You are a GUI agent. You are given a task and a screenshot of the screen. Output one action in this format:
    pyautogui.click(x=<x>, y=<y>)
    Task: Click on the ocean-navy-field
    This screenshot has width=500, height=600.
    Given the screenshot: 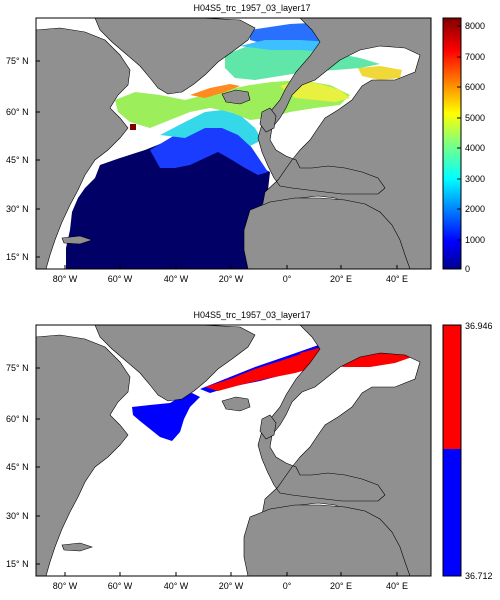 What is the action you would take?
    pyautogui.click(x=168, y=197)
    